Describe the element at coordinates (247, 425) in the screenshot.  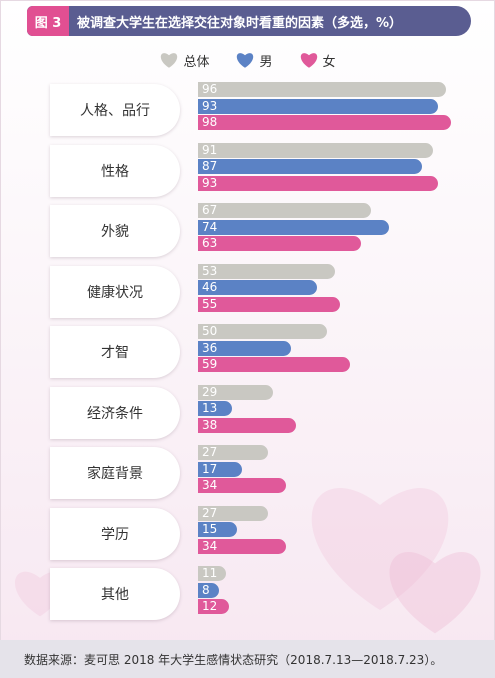
I see `bar-female: 38` at that location.